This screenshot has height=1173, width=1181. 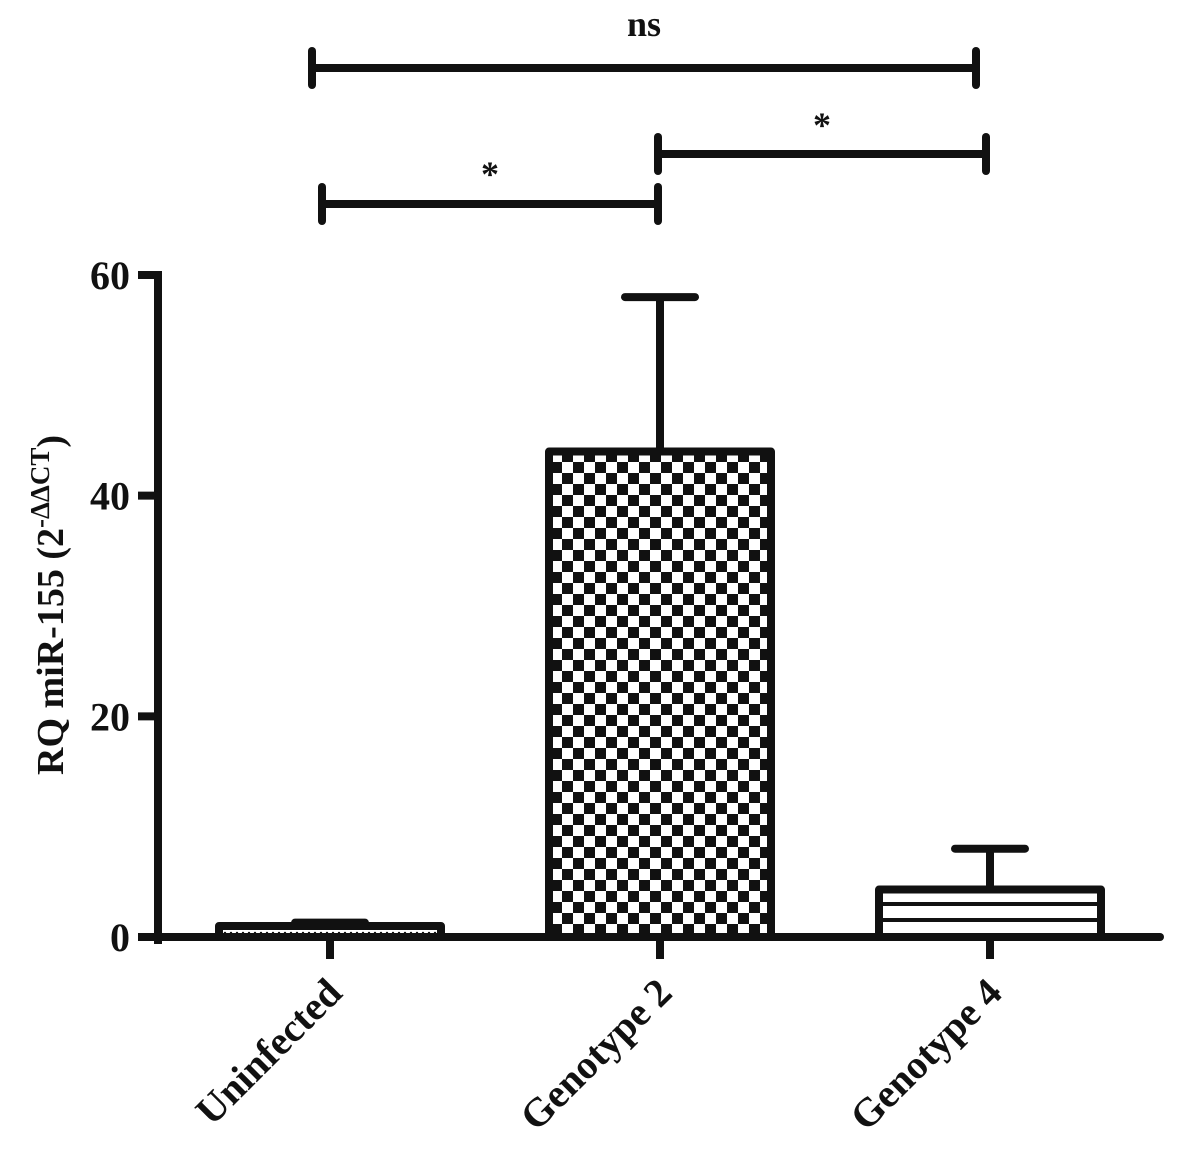 What do you see at coordinates (51, 441) in the screenshot?
I see `y-axis-label-close: )` at bounding box center [51, 441].